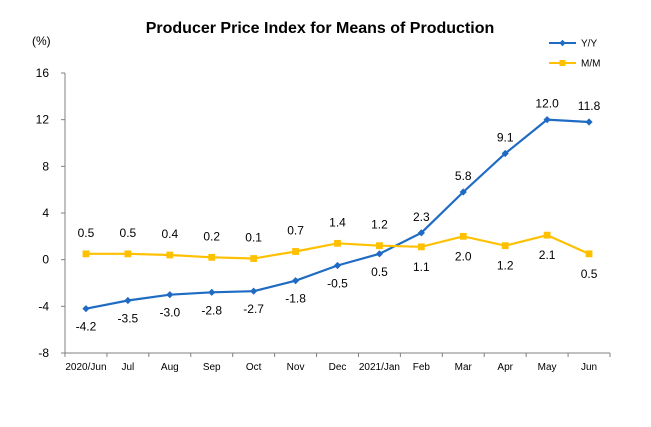  I want to click on y-tick-label: 16, so click(43, 73).